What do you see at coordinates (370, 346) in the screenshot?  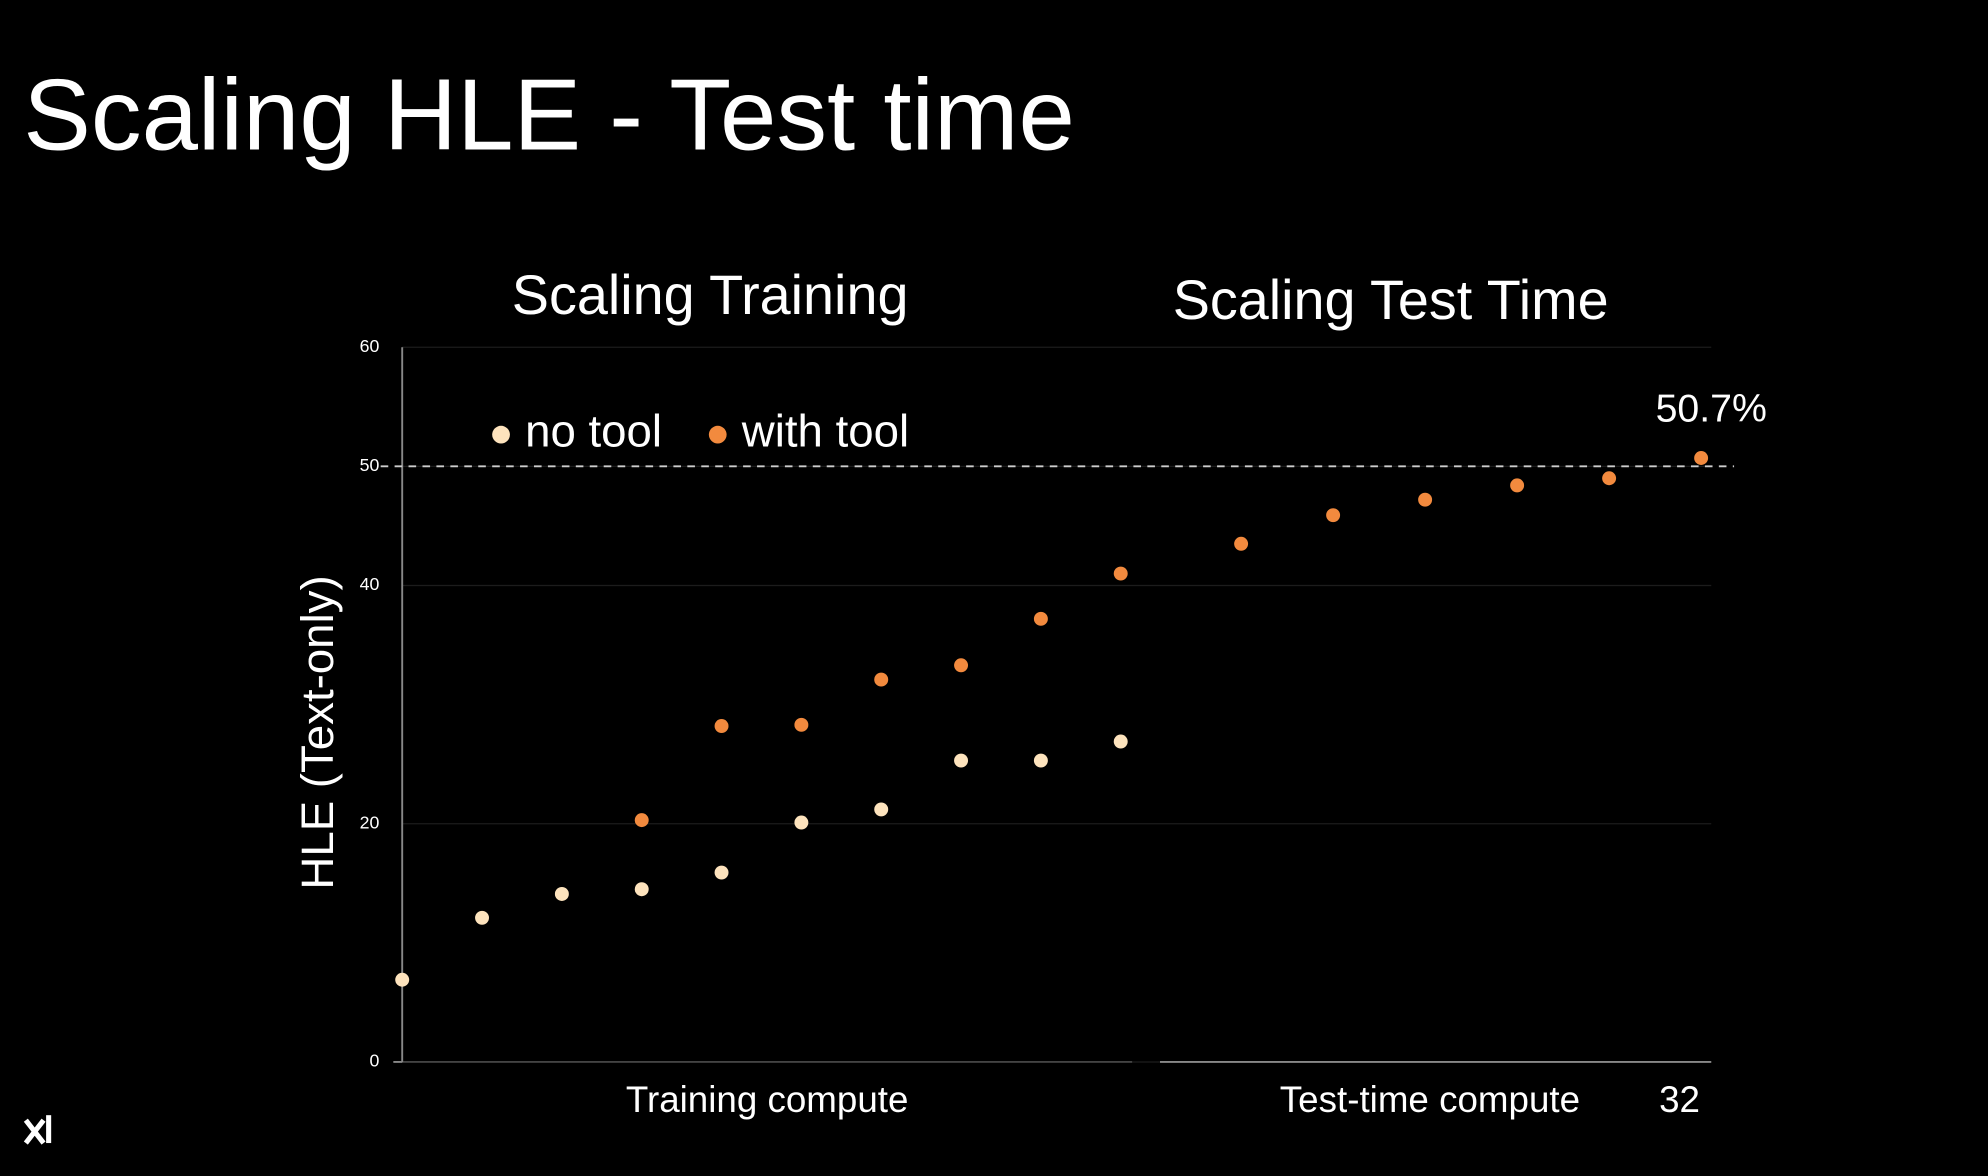 I see `y-tick-label: 60` at bounding box center [370, 346].